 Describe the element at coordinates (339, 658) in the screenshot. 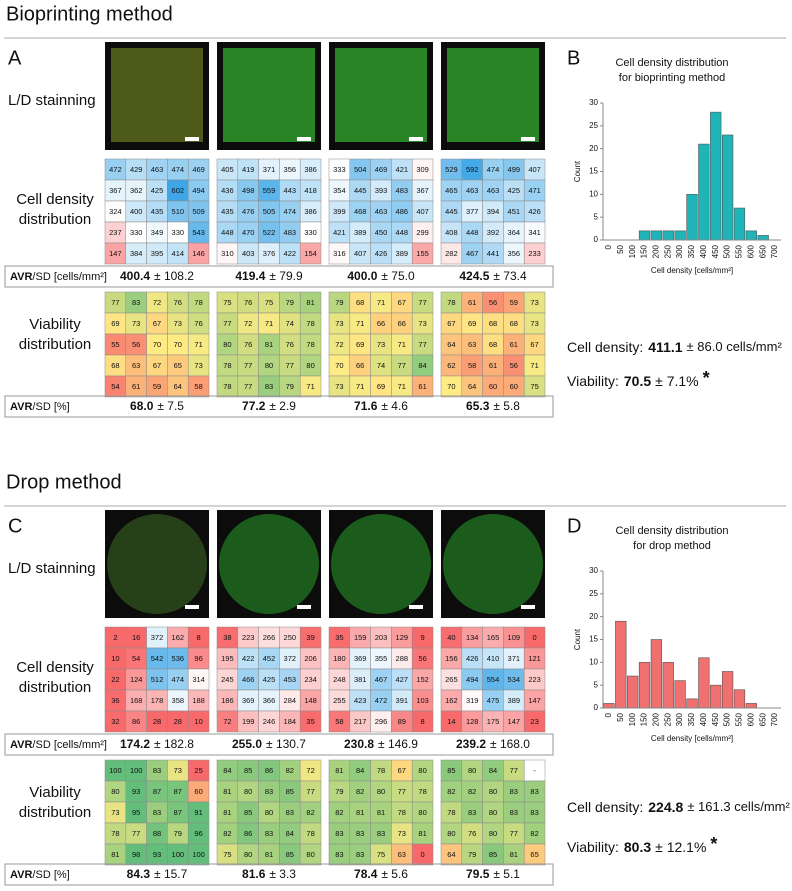

I see `cell-value: 180` at that location.